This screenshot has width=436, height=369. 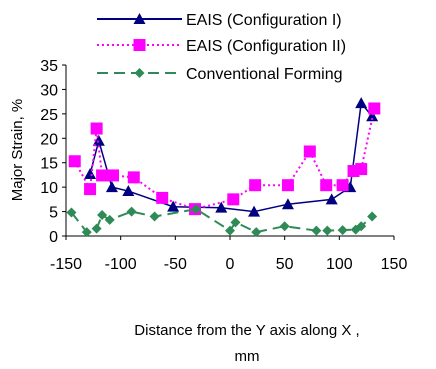 I want to click on y-tick-label: 5, so click(x=53, y=213).